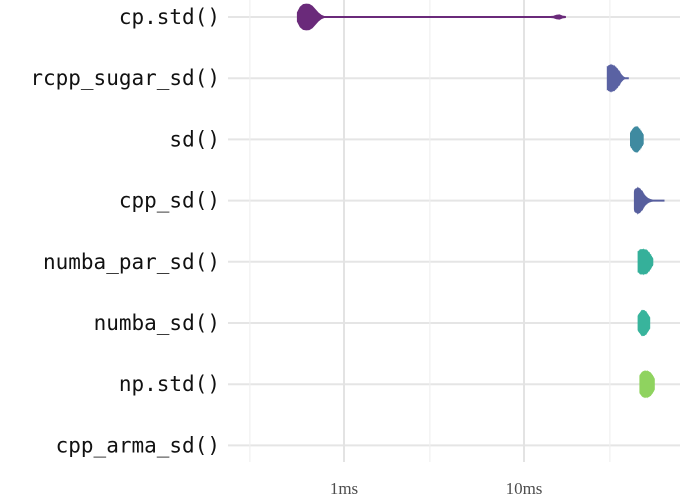  Describe the element at coordinates (157, 323) in the screenshot. I see `category-label: numba_sd()` at that location.